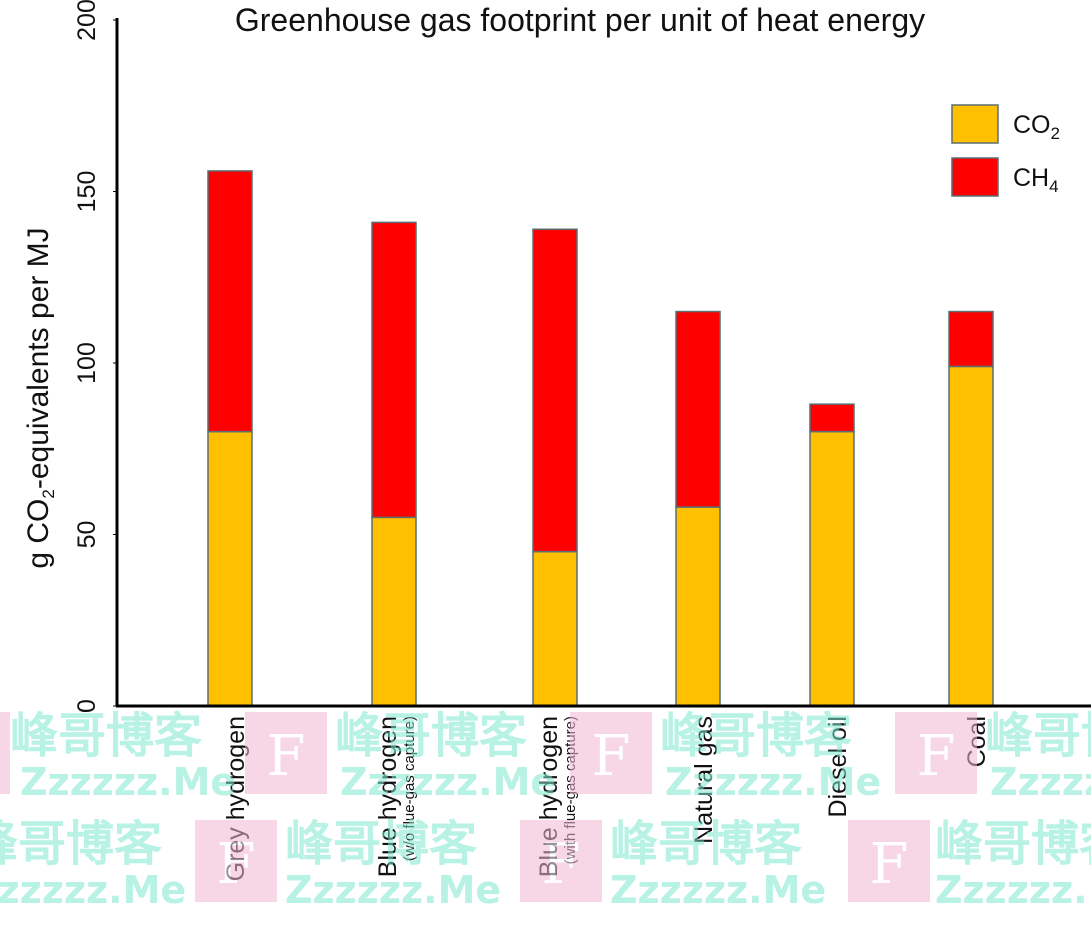 Image resolution: width=1091 pixels, height=948 pixels. Describe the element at coordinates (1036, 180) in the screenshot. I see `legend-label-ch4: CH4` at that location.